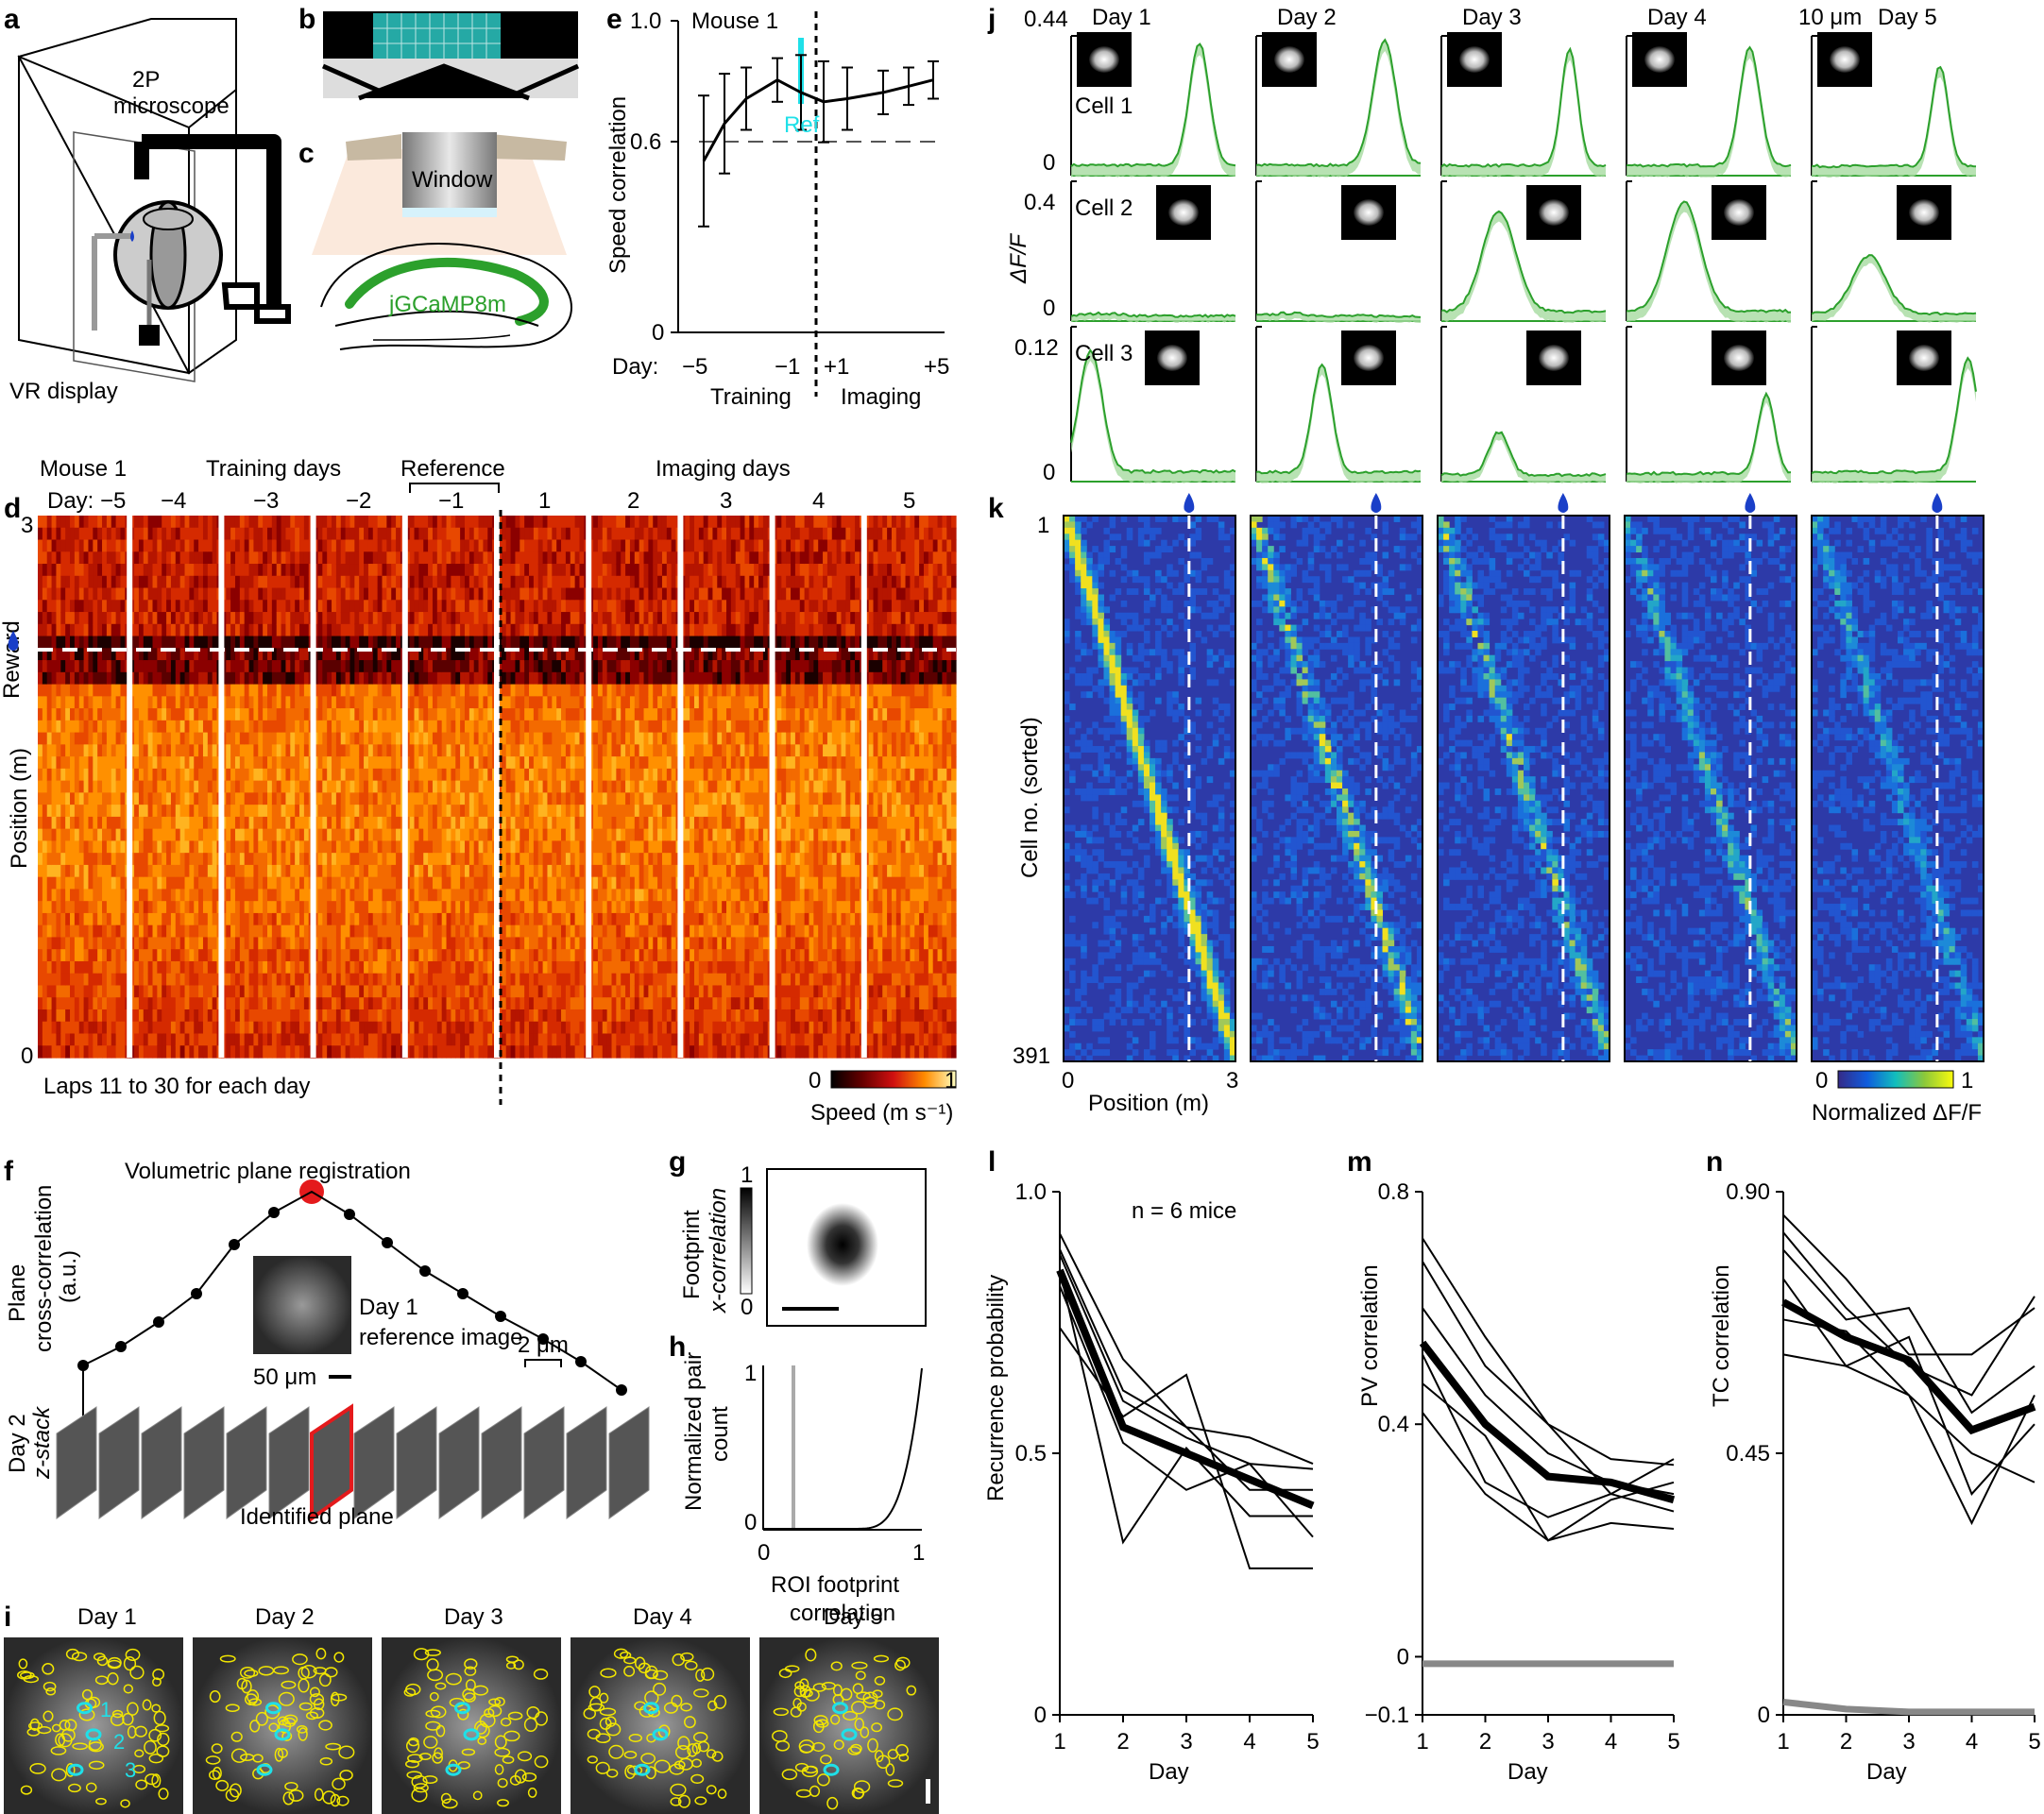  What do you see at coordinates (1153, 314) in the screenshot?
I see `trace-line` at bounding box center [1153, 314].